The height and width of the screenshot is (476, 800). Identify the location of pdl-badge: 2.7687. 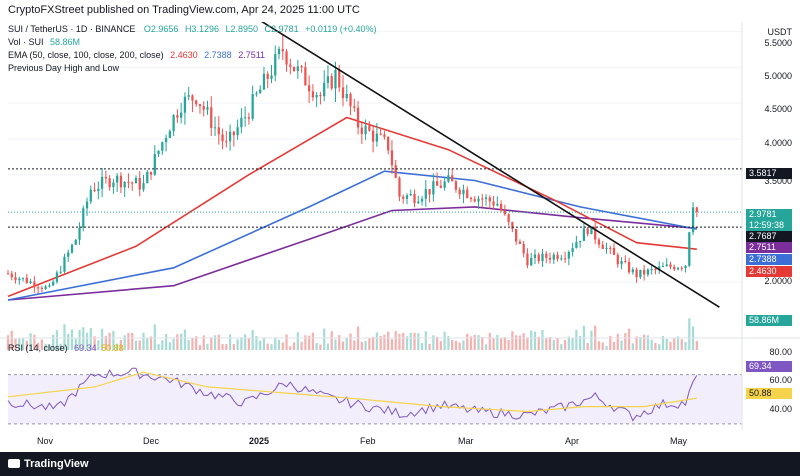
(769, 236).